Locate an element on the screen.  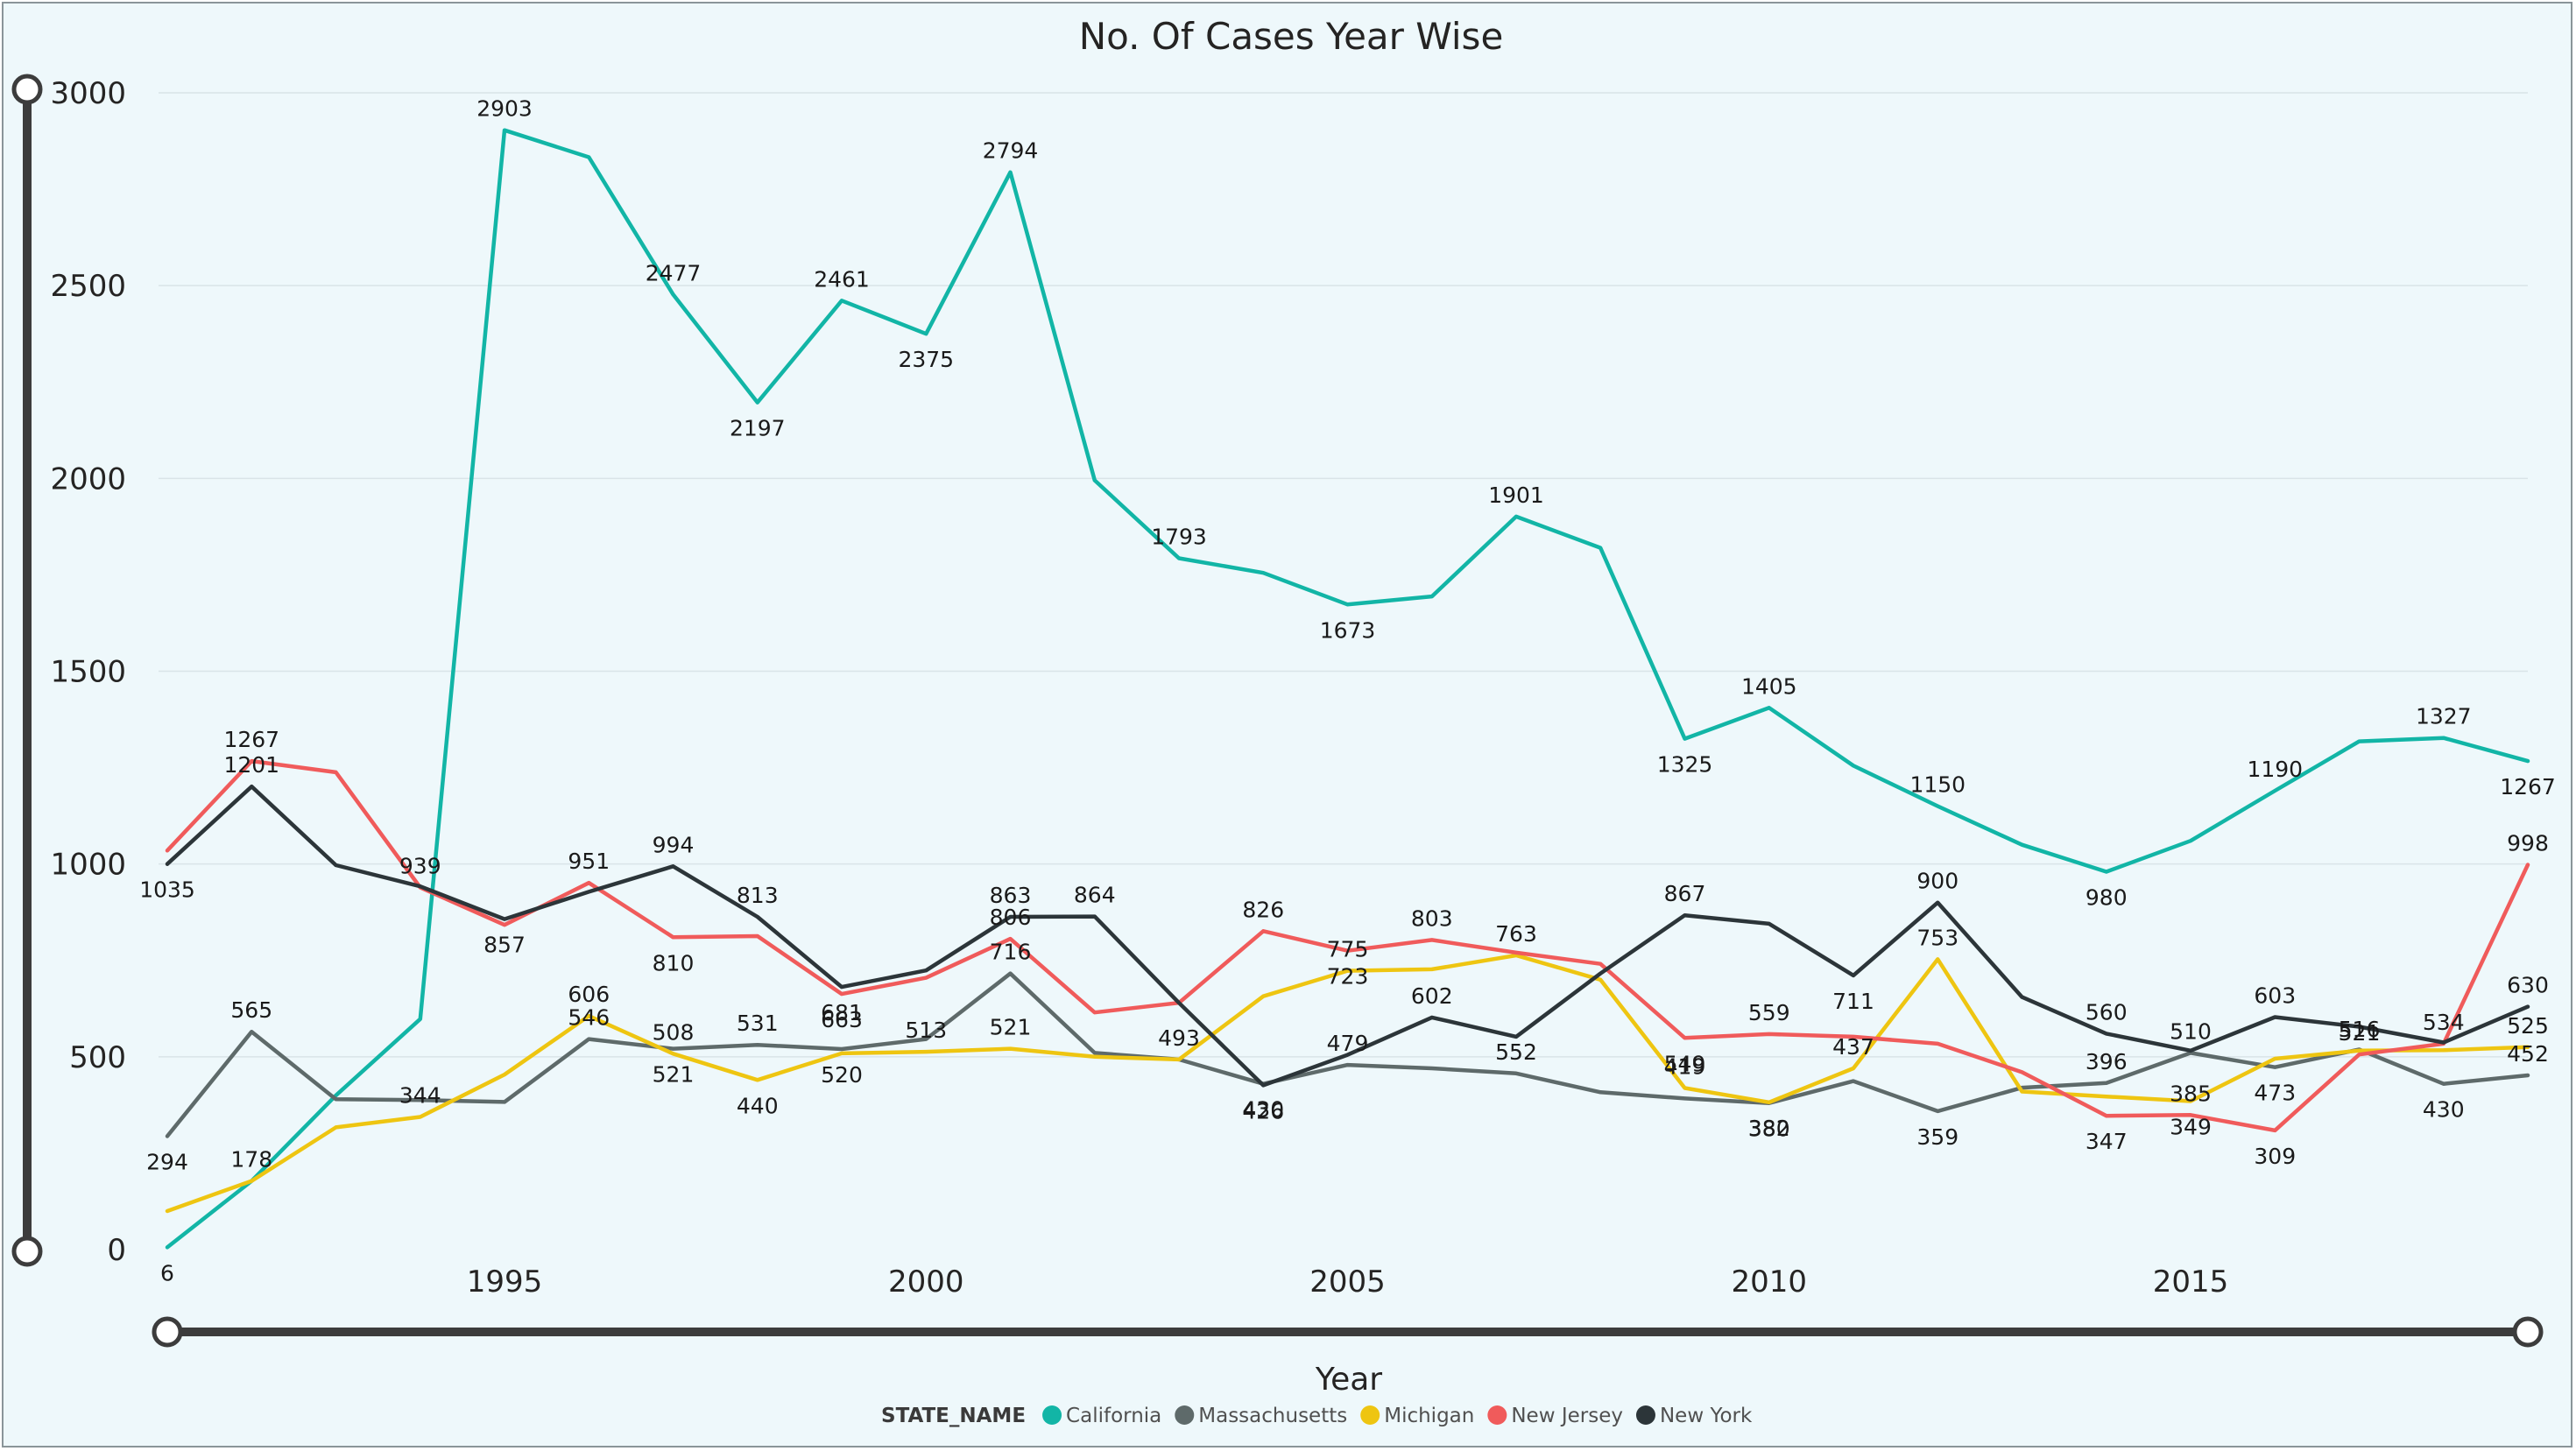
data-label: 1901 is located at coordinates (1516, 495).